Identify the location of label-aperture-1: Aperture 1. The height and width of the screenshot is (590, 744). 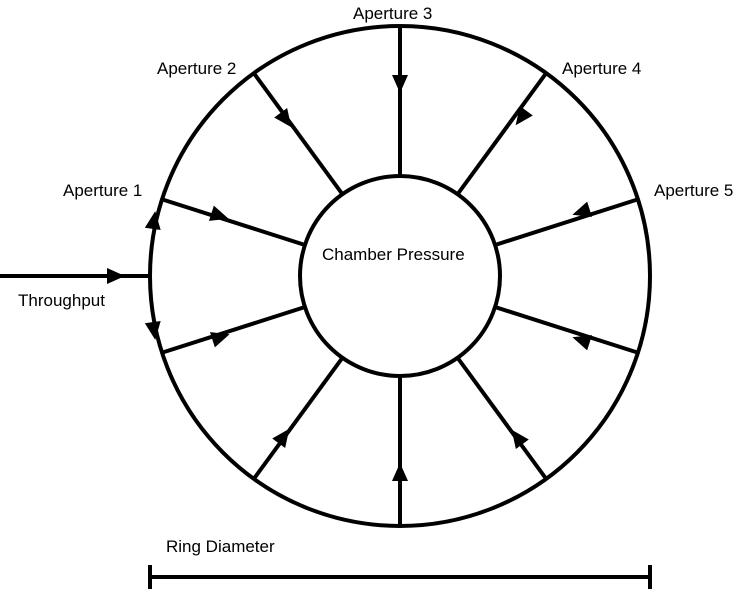
(102, 190).